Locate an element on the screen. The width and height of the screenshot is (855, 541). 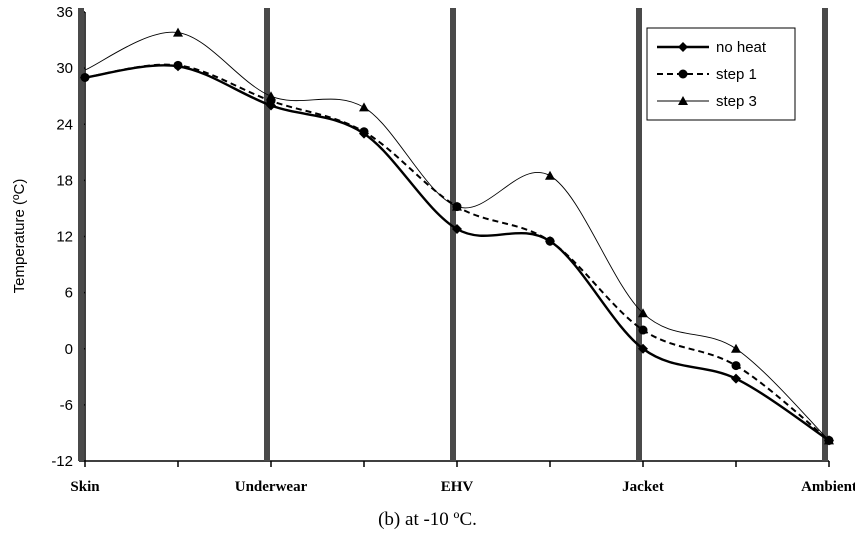
y-tick-label: 30 is located at coordinates (64, 68).